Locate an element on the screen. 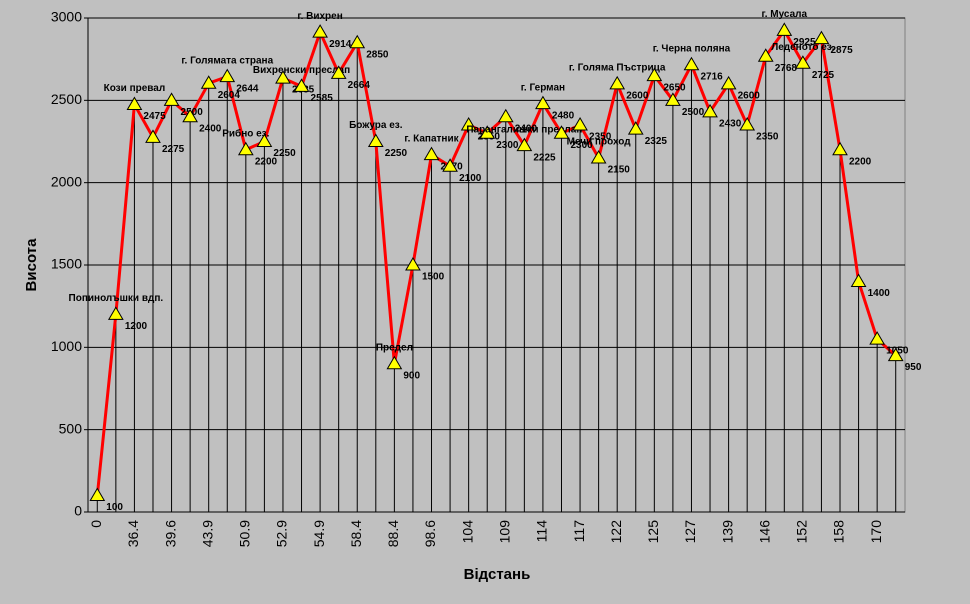  point-name: г. Вихрен is located at coordinates (319, 16).